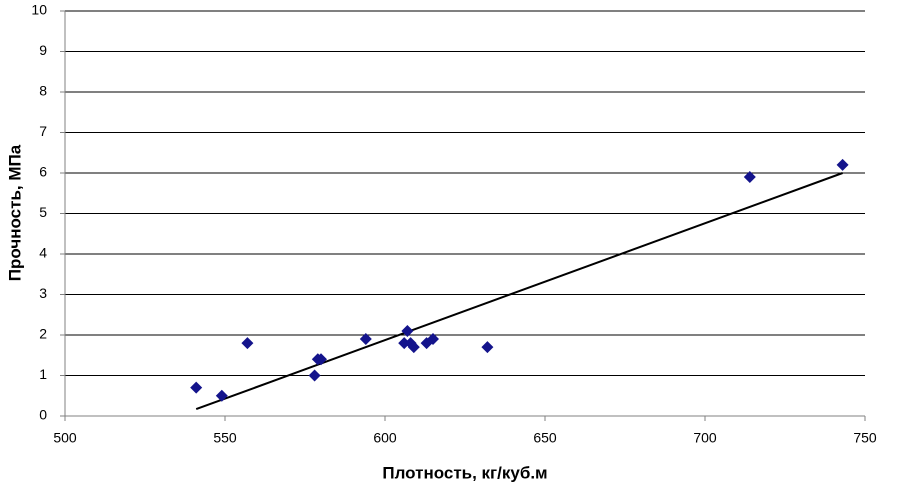 The height and width of the screenshot is (492, 912). I want to click on y-tick-label: 5, so click(43, 212).